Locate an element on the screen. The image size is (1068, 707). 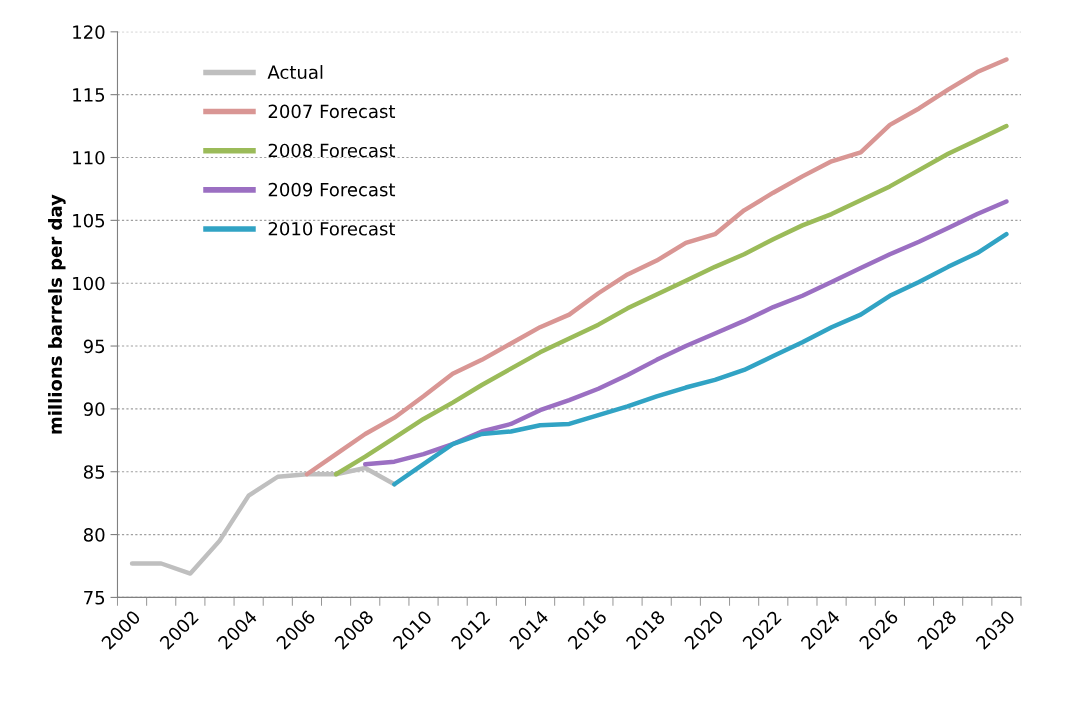
y-tick-label: 95 is located at coordinates (94, 346).